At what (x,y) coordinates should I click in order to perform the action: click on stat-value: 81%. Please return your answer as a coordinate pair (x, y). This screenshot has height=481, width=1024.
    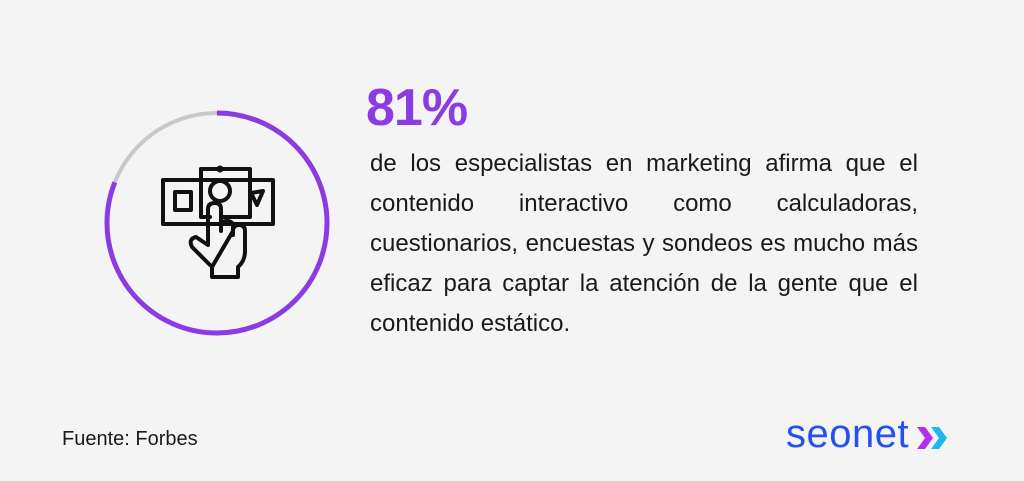
    Looking at the image, I should click on (417, 108).